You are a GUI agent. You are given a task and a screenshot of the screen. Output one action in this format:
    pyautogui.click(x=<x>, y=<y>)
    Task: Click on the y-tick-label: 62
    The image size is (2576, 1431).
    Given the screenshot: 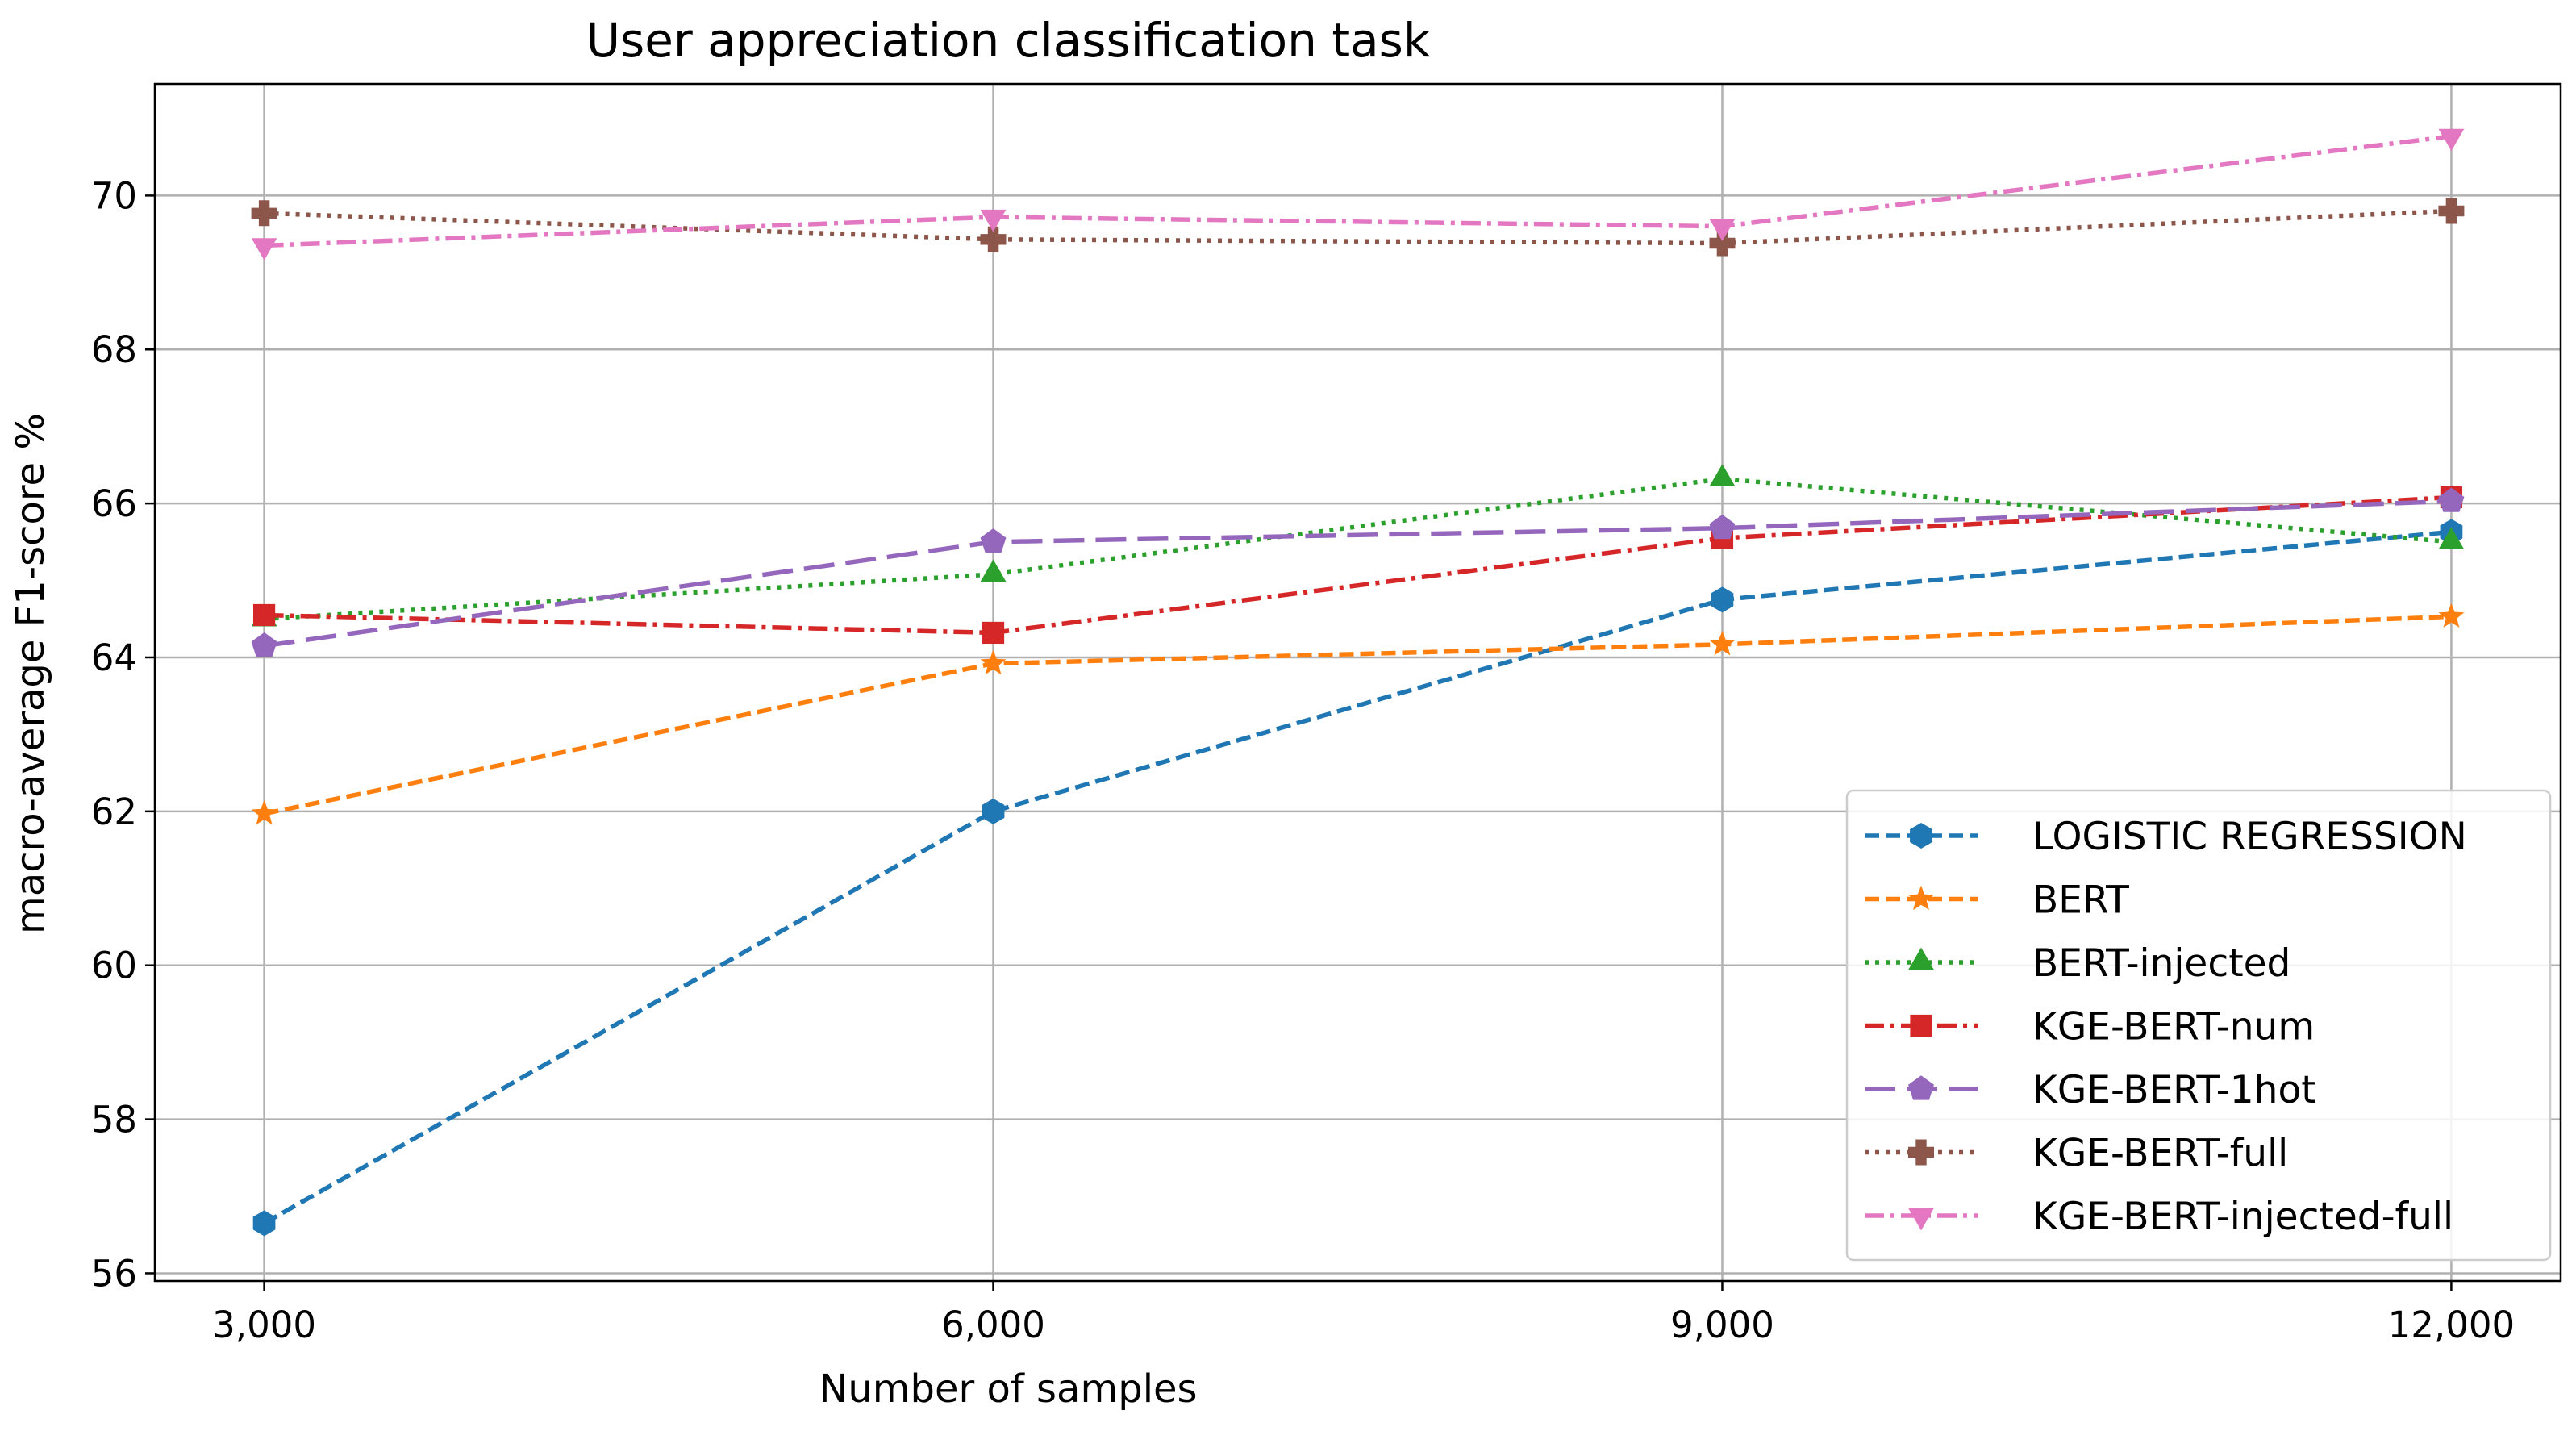 What is the action you would take?
    pyautogui.click(x=114, y=812)
    